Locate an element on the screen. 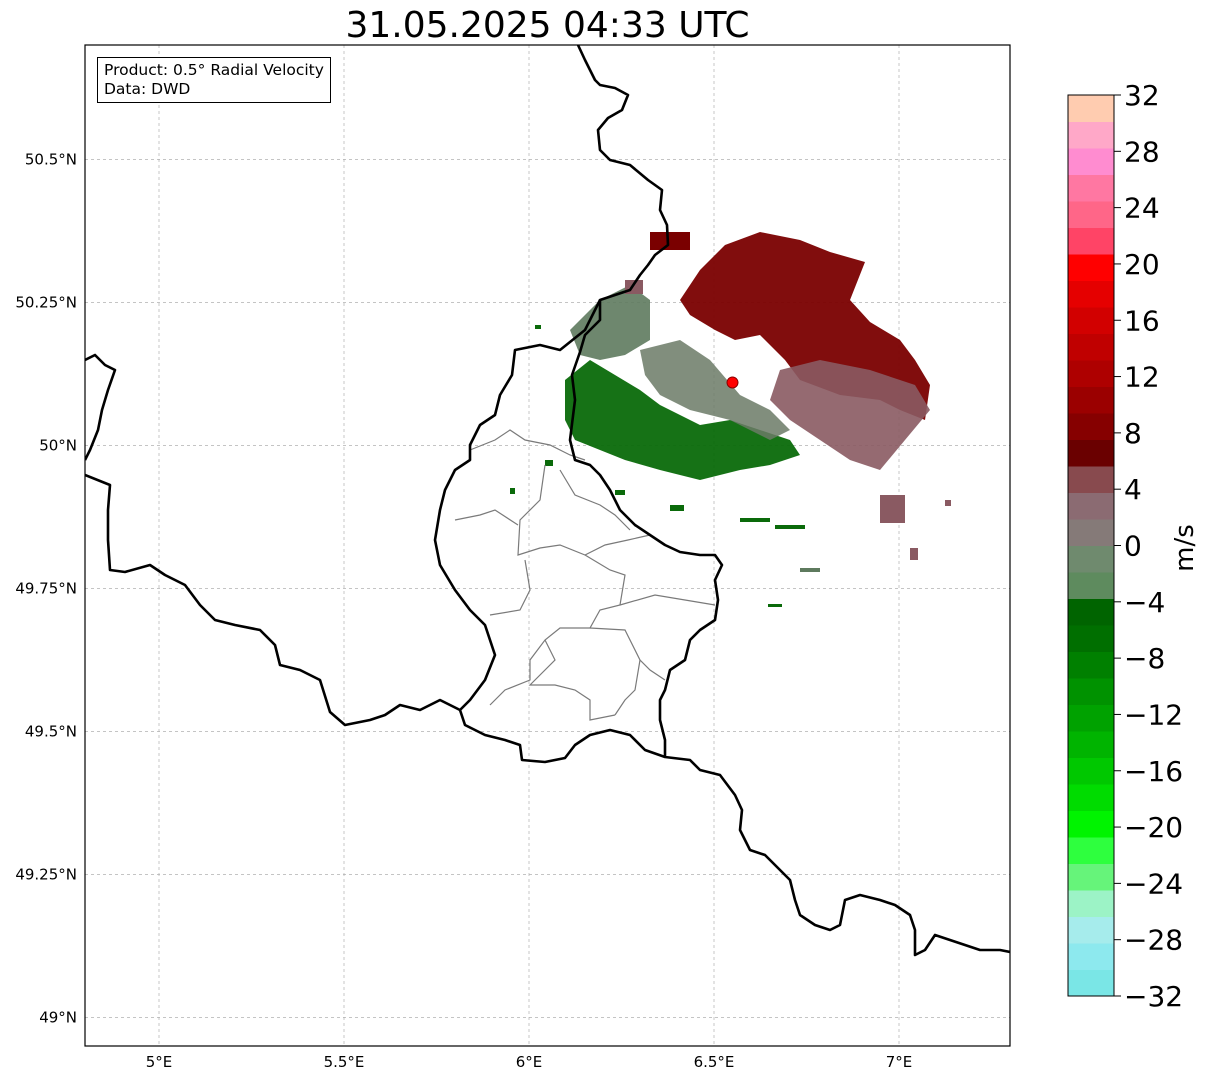 The height and width of the screenshot is (1081, 1225). colorbar-tick-label: −20 is located at coordinates (1153, 827).